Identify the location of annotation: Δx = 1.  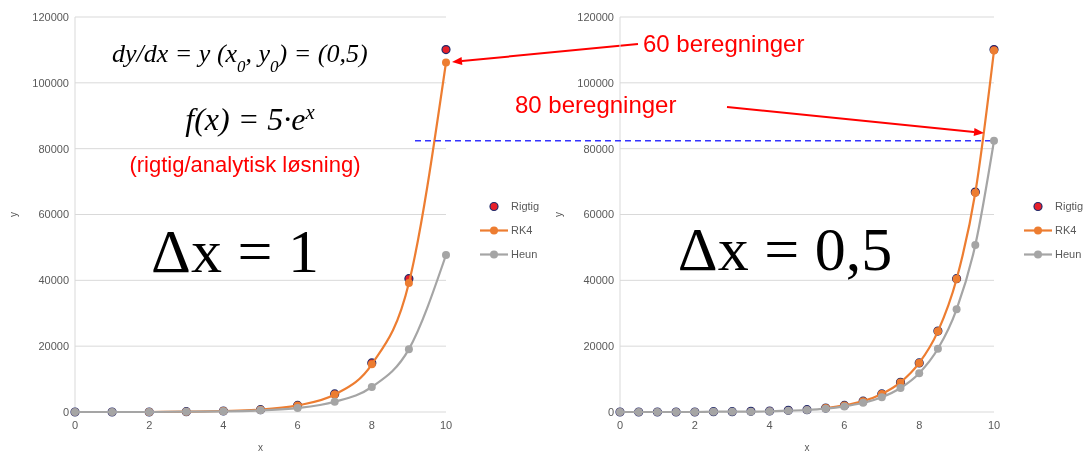
(235, 251).